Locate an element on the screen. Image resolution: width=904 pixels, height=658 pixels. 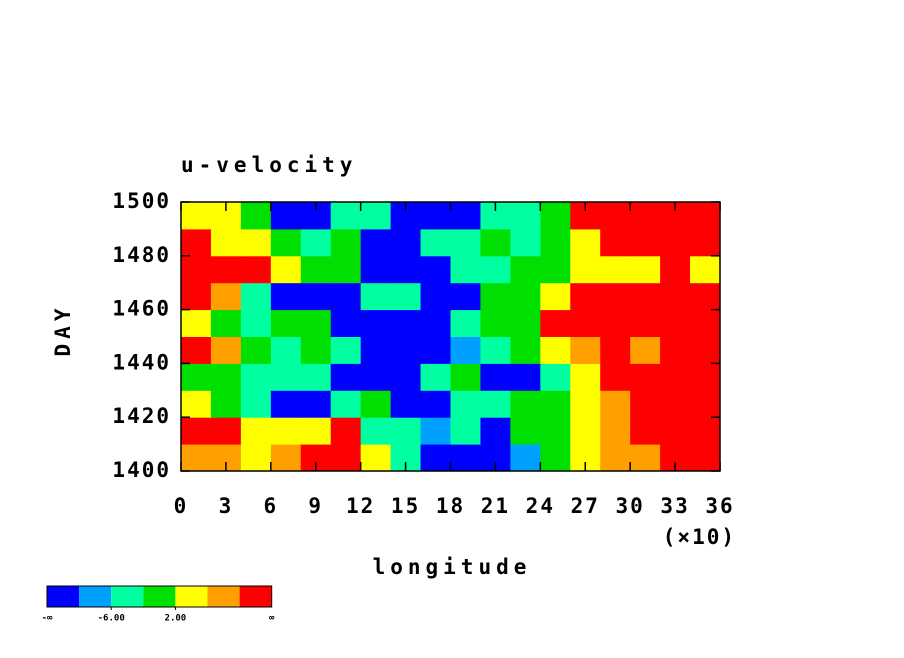
x-tick-label: 33 is located at coordinates (674, 506).